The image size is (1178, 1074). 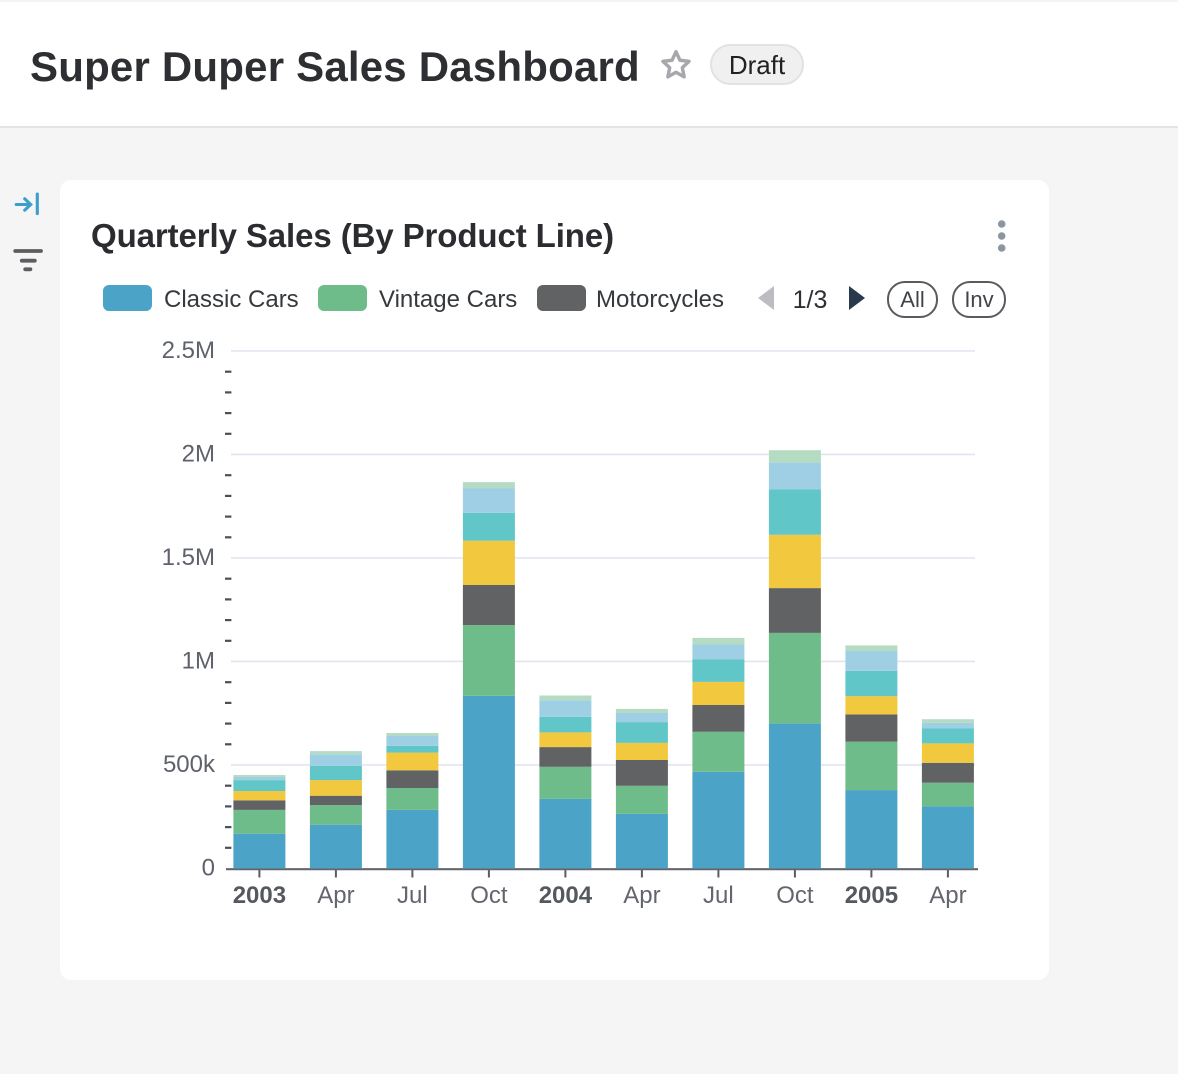 What do you see at coordinates (871, 895) in the screenshot?
I see `svg-text: 2005` at bounding box center [871, 895].